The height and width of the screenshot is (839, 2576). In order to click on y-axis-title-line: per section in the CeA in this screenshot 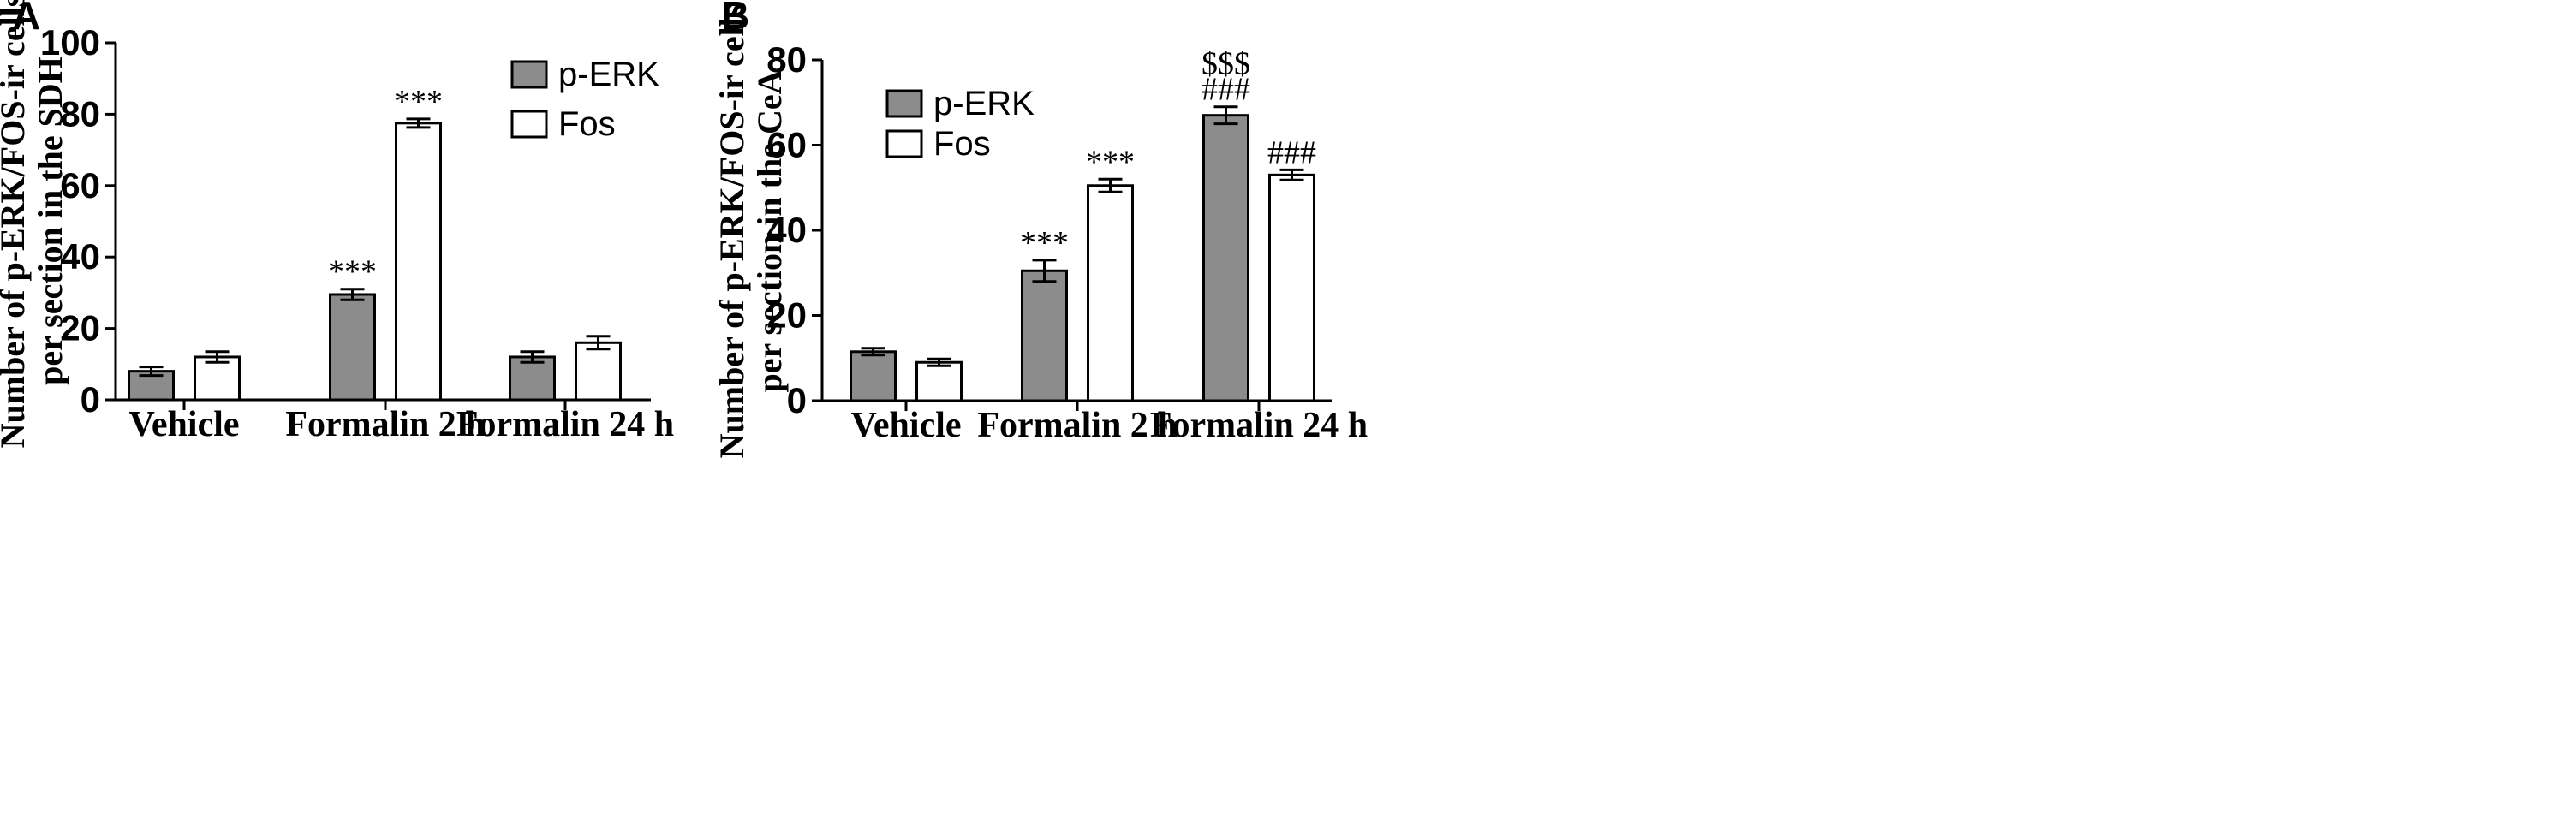, I will do `click(770, 230)`.